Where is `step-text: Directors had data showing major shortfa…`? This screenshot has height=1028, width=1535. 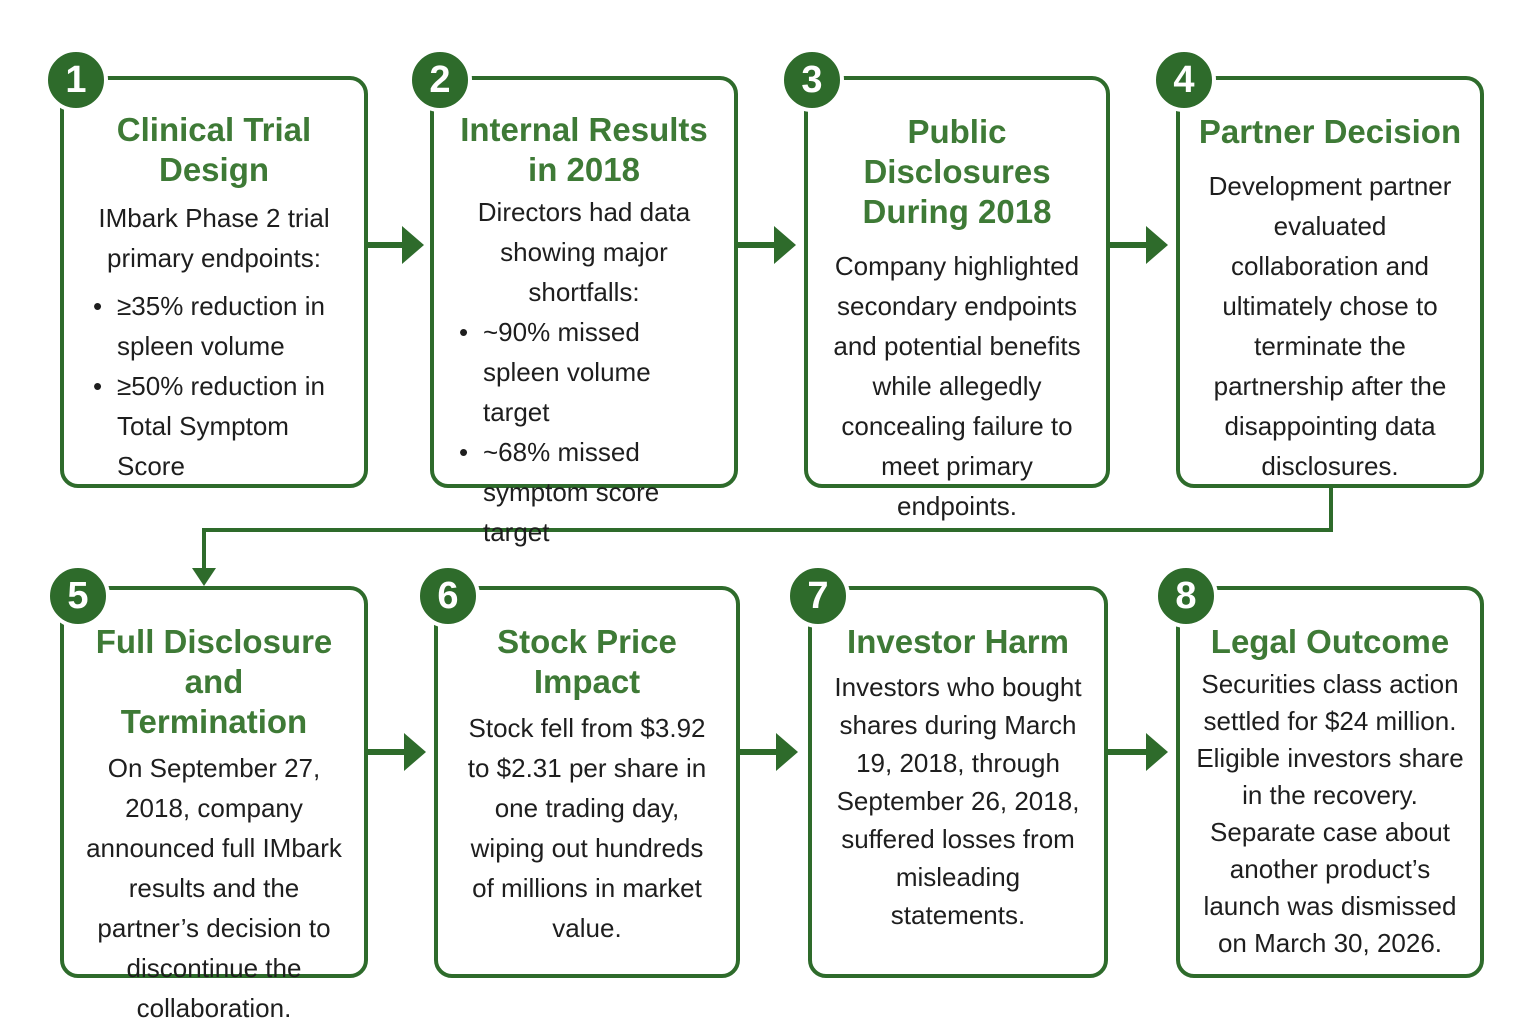
step-text: Directors had data showing major shortfa… is located at coordinates (584, 252).